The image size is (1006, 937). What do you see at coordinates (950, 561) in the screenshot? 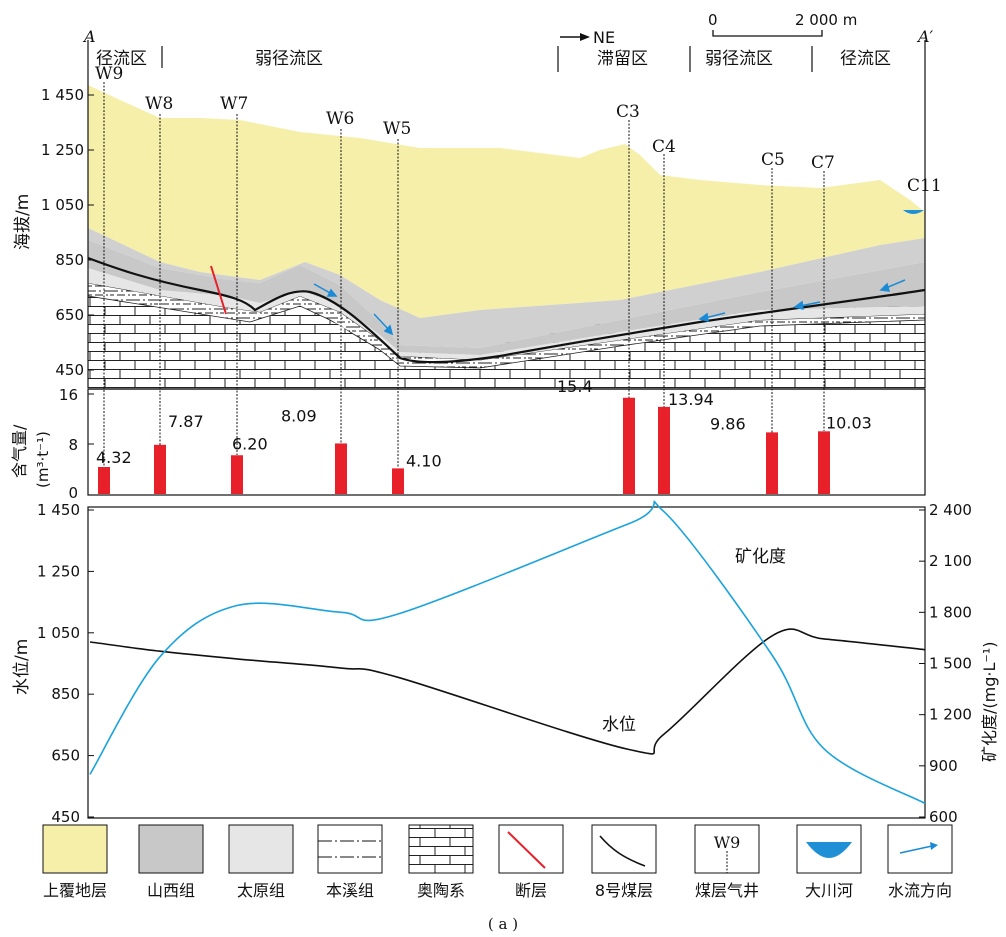
I see `right-axis-tick: 2 100` at bounding box center [950, 561].